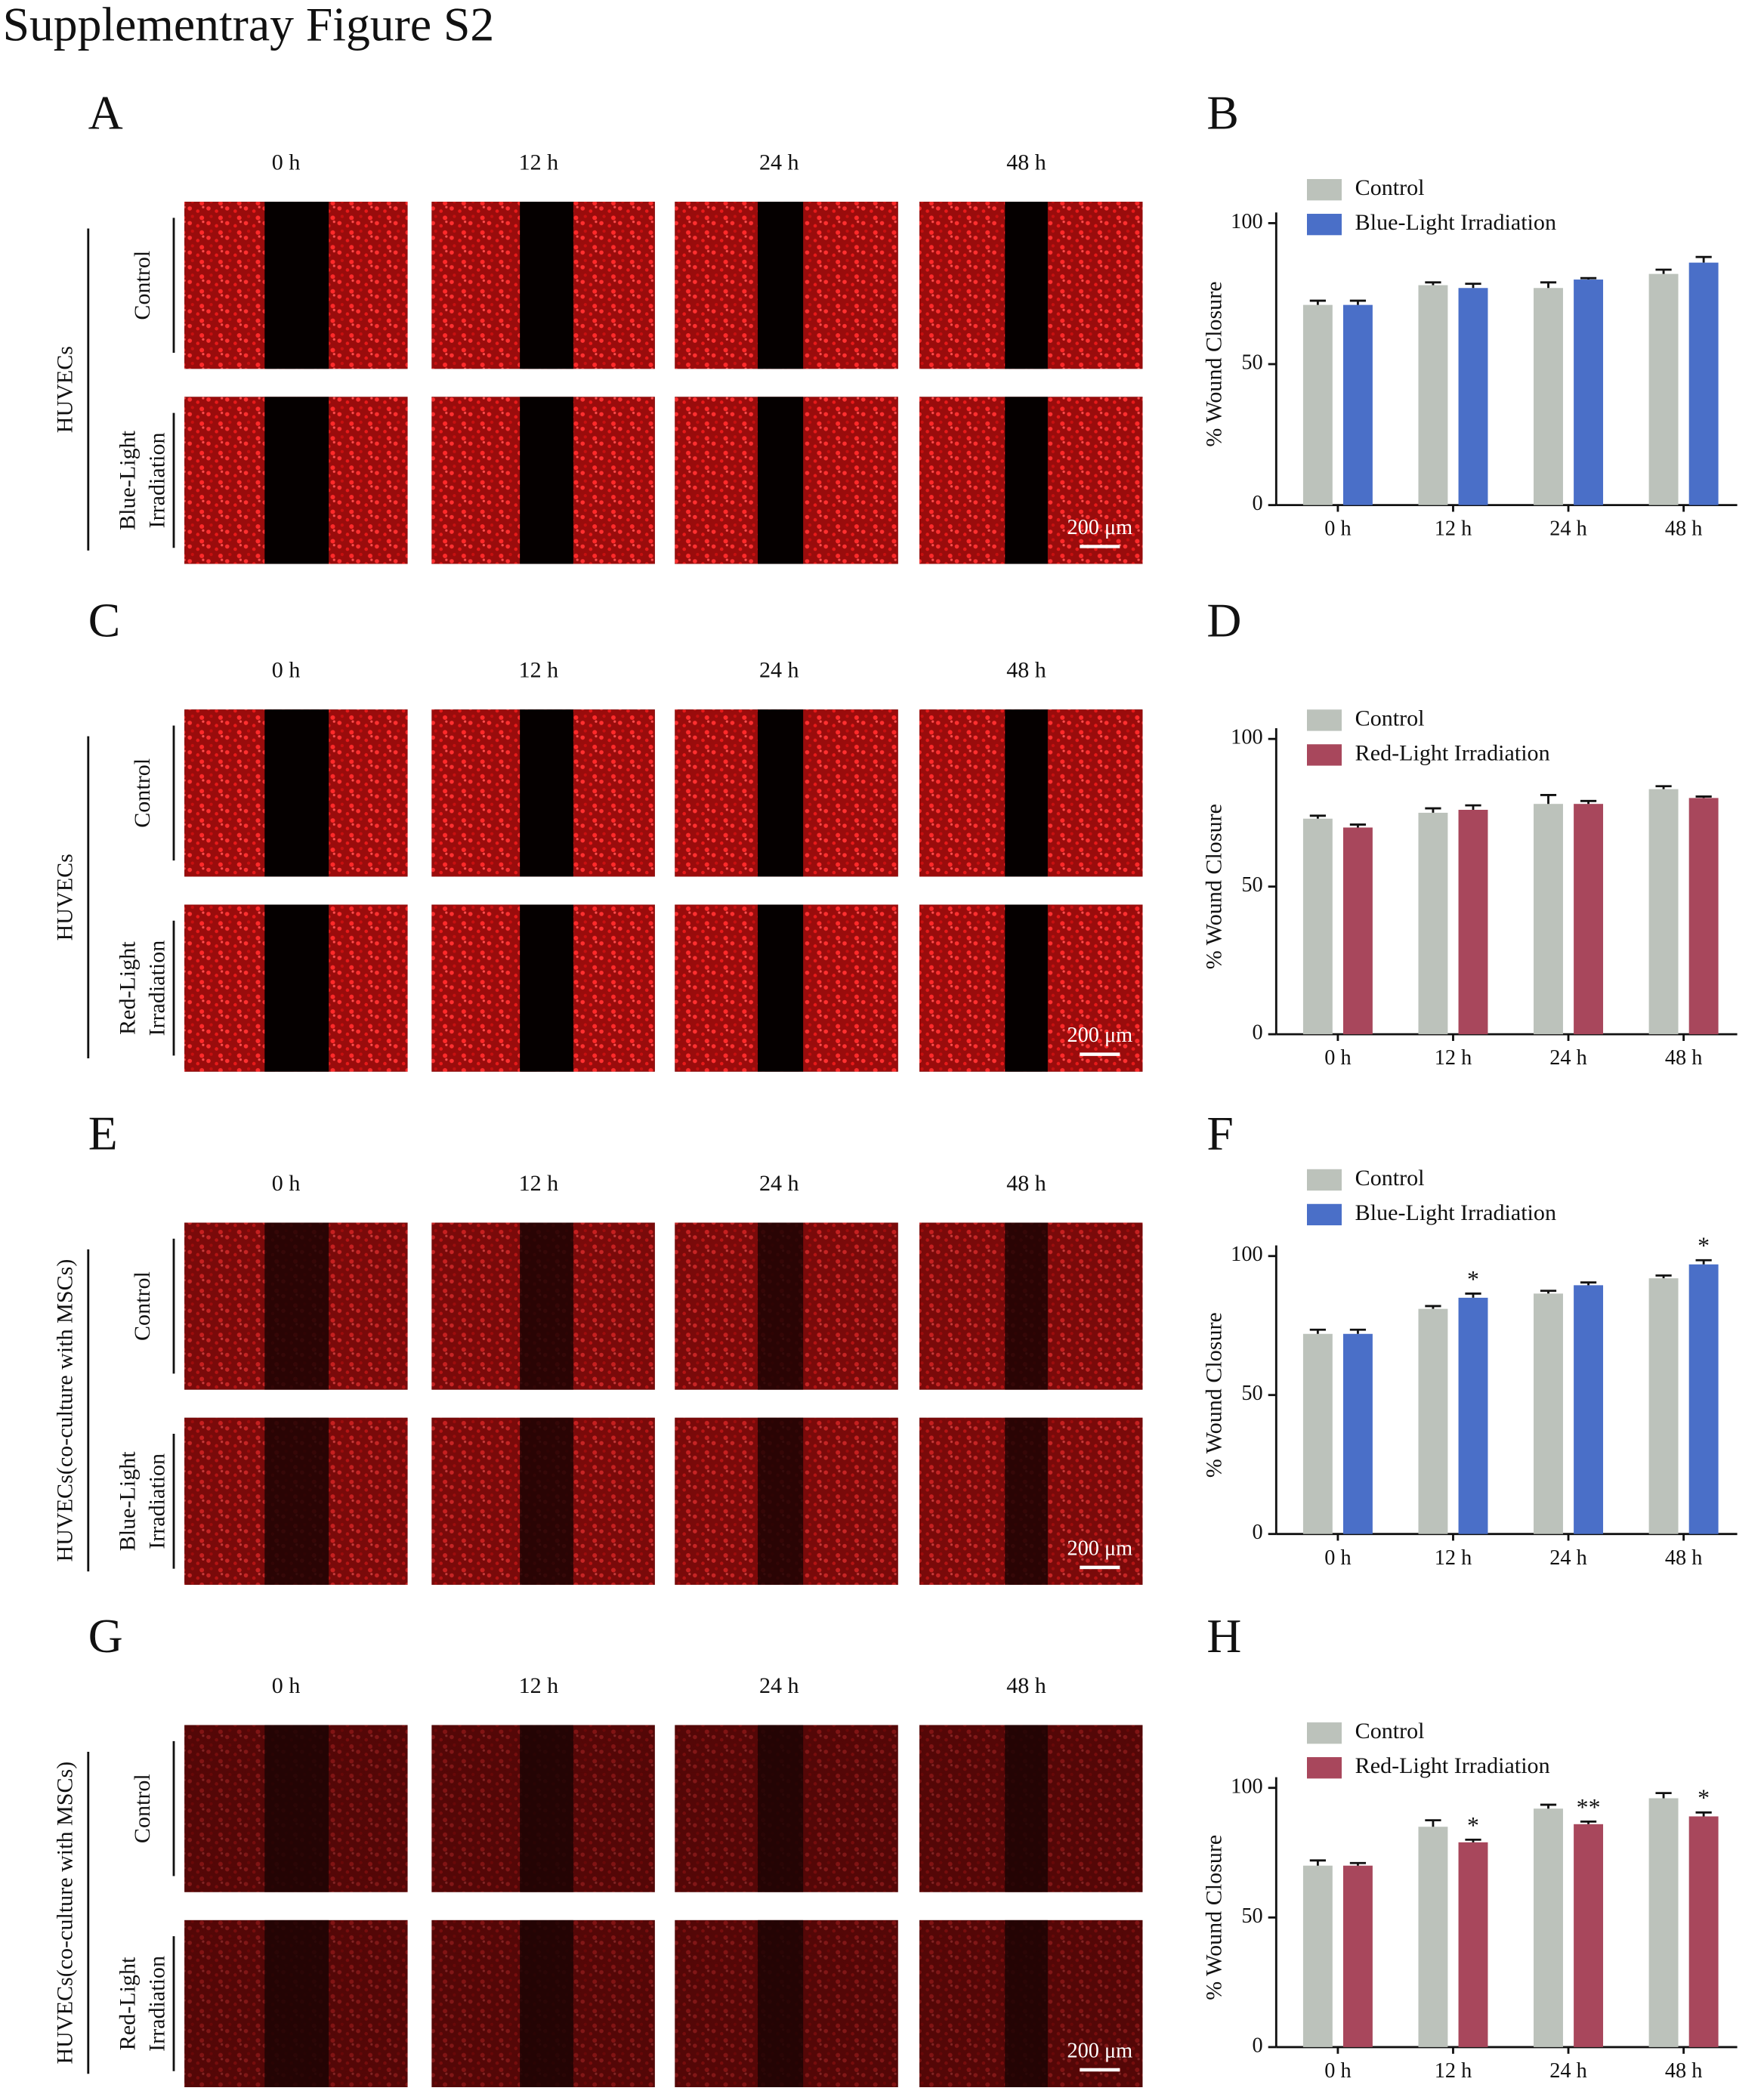  Describe the element at coordinates (539, 161) in the screenshot. I see `time-label: 12 h` at that location.